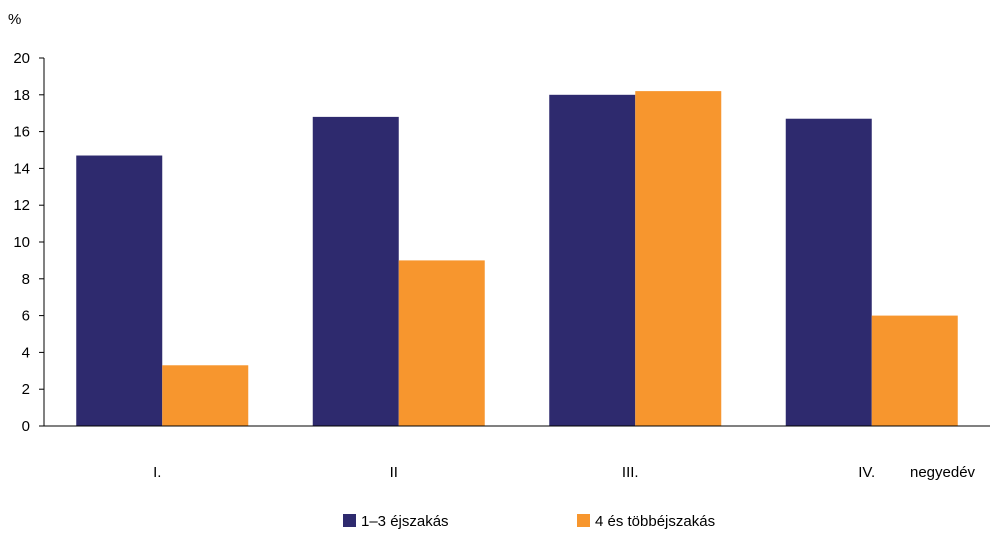 Image resolution: width=996 pixels, height=536 pixels. Describe the element at coordinates (529, 521) in the screenshot. I see `legend: 1–3 éjszakás 4 és többéjszakás` at that location.